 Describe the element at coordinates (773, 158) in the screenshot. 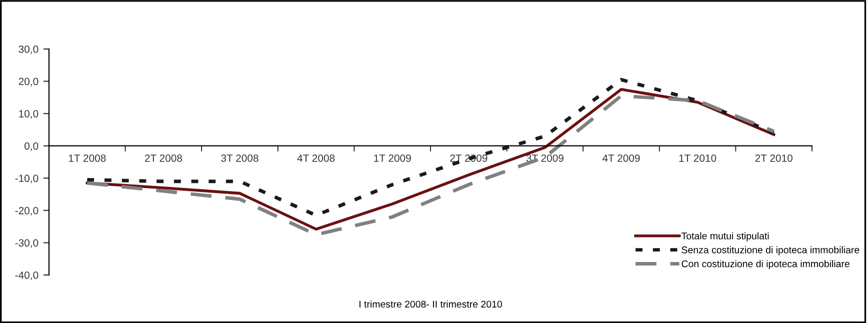

I see `x-tick-label: 2T 2010` at that location.